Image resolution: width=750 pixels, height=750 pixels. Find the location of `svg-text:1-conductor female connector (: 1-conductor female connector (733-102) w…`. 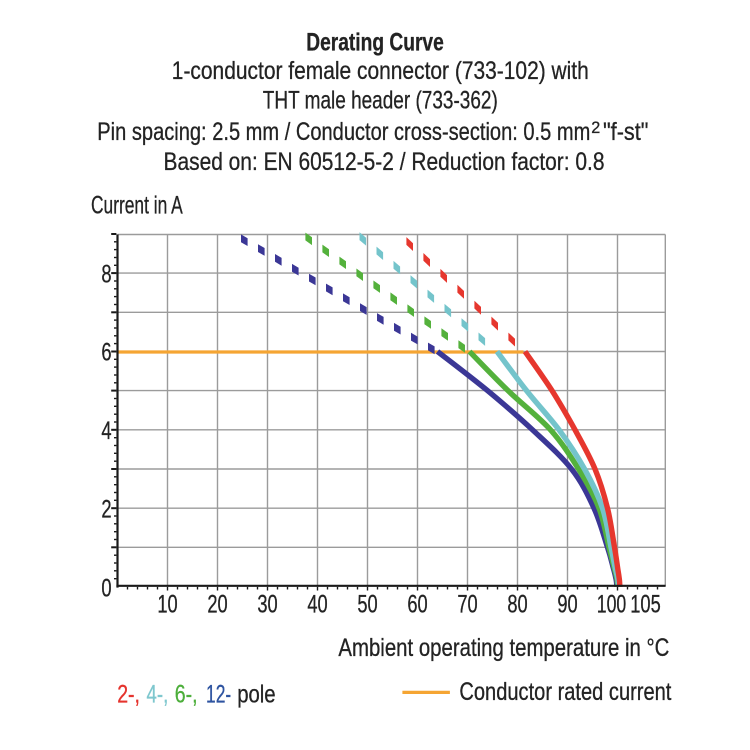

svg-text:1-conductor female connector (: 1-conductor female connector (733-102) w… is located at coordinates (380, 71).